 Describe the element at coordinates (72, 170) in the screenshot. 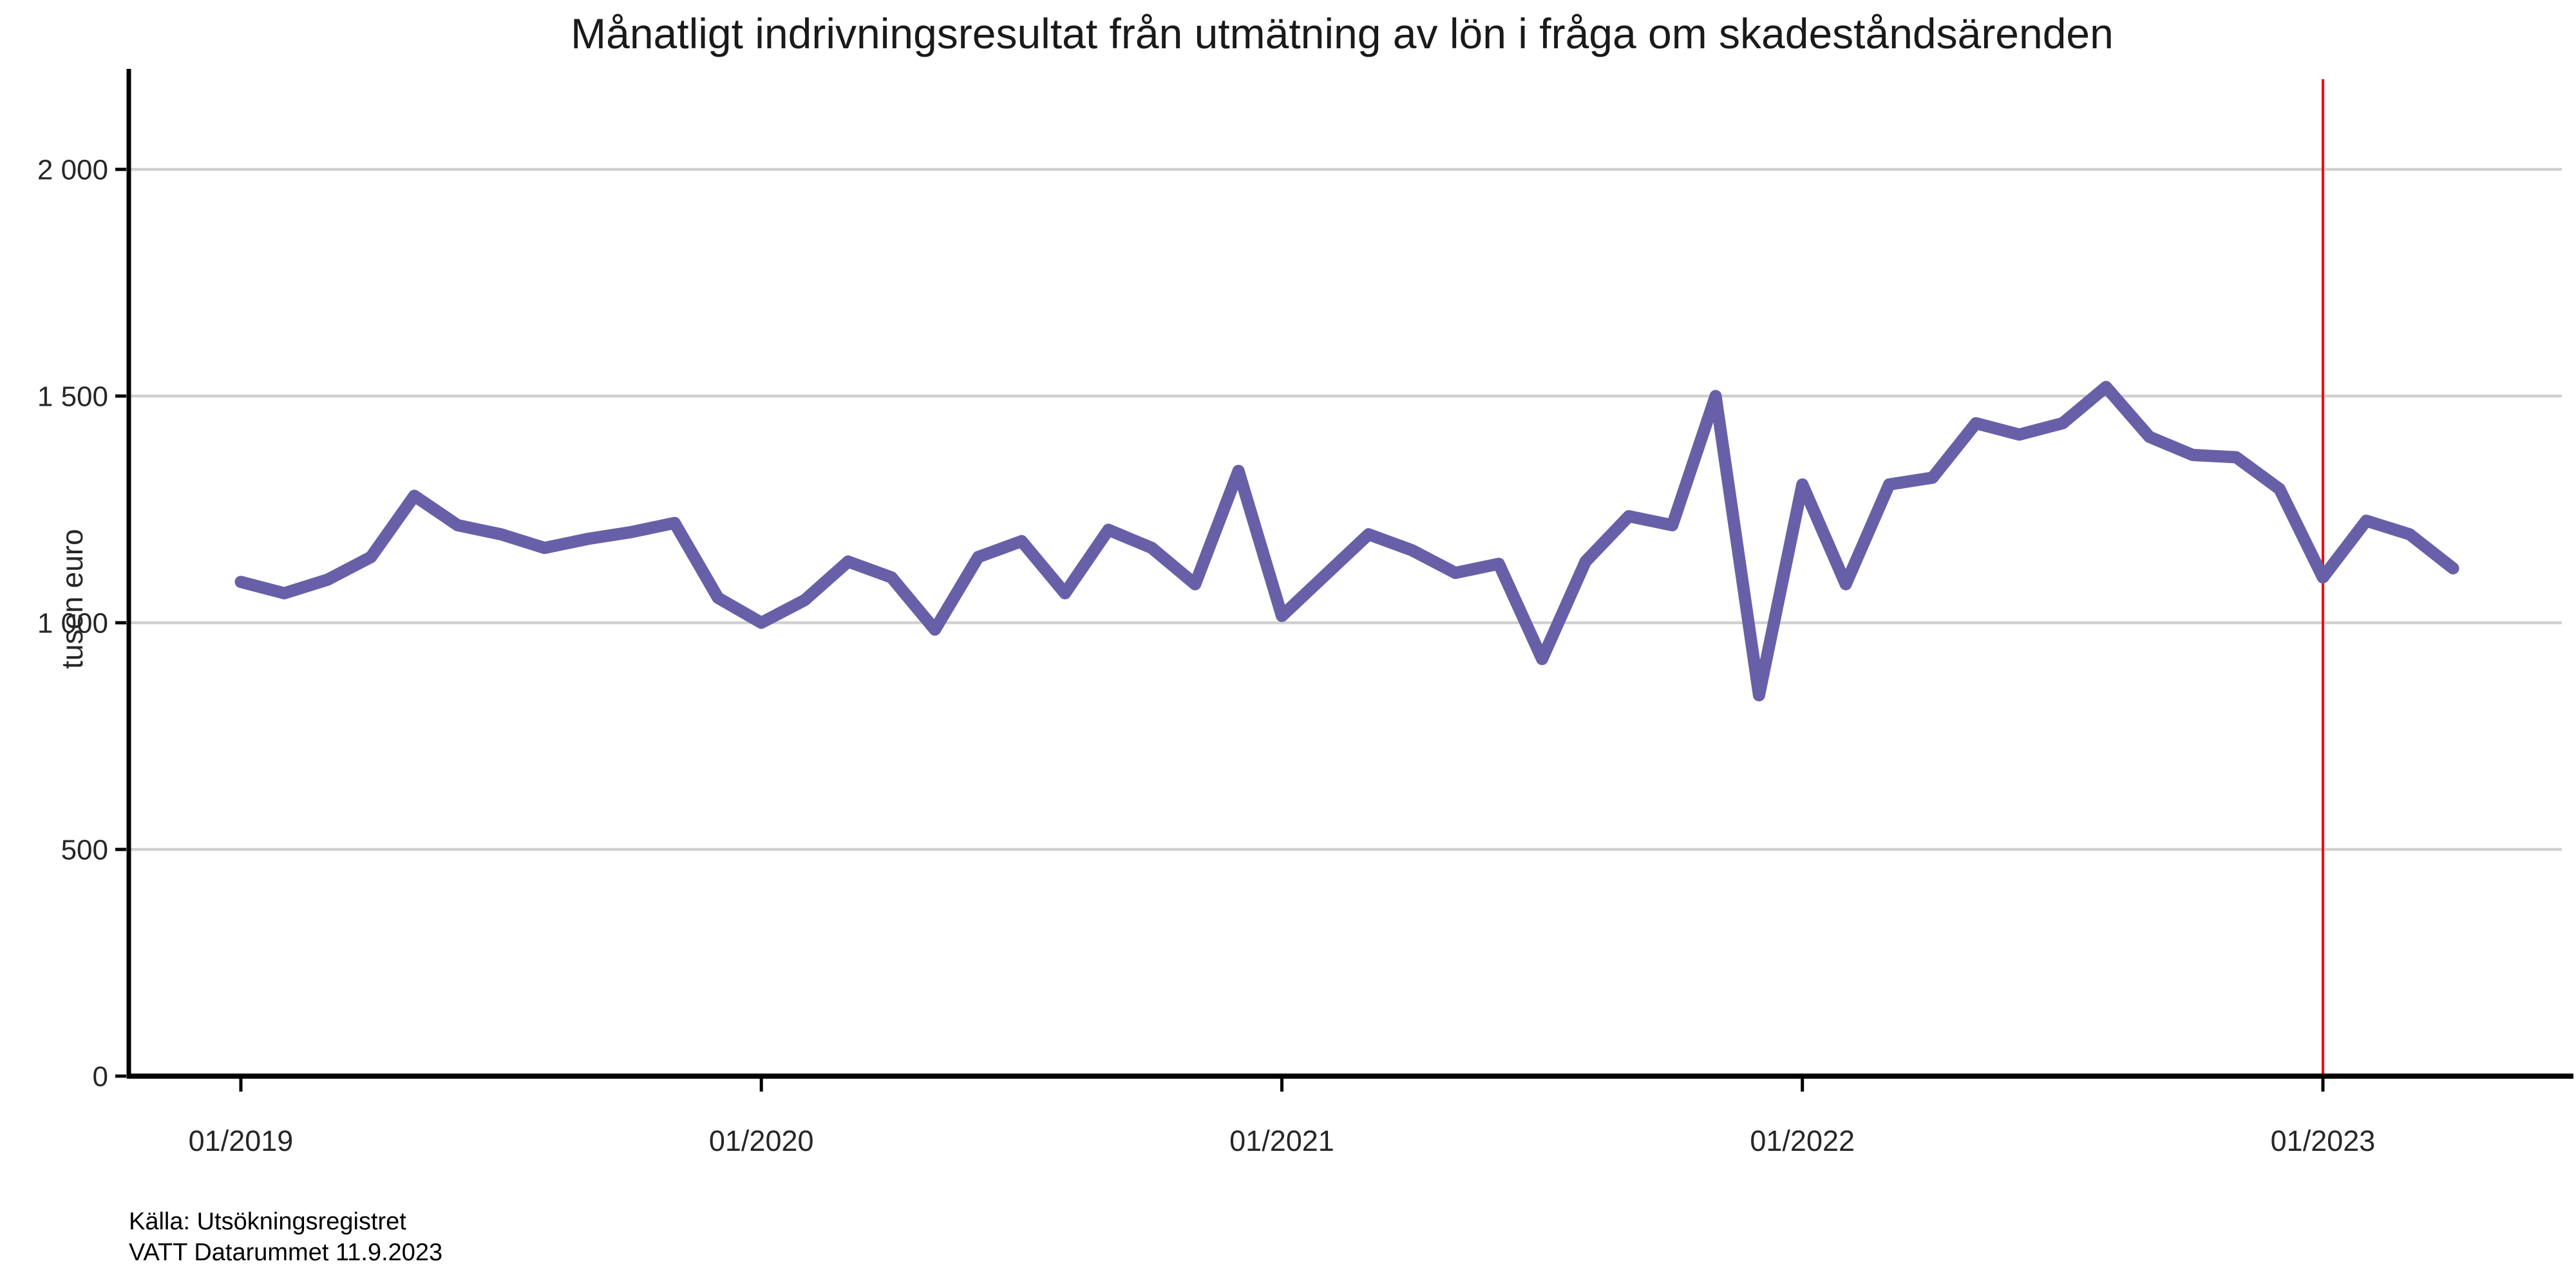

I see `y-tick-label-2000: 2 000` at that location.